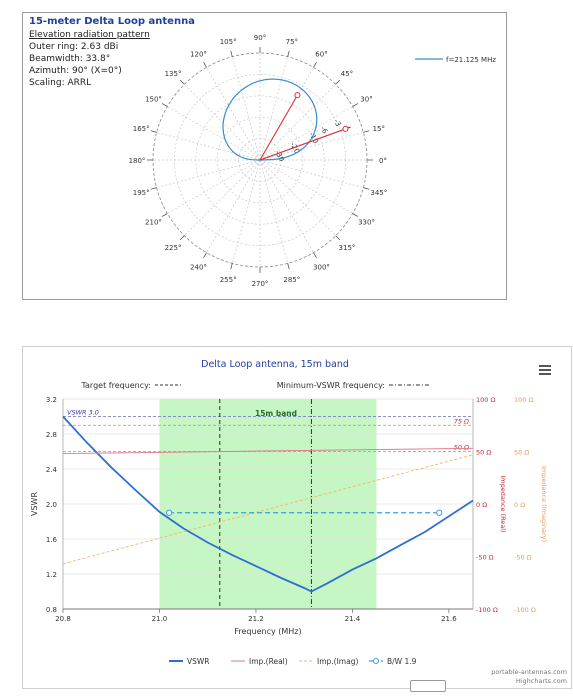  Describe the element at coordinates (485, 558) in the screenshot. I see `y2-tick-label: -50 Ω` at that location.